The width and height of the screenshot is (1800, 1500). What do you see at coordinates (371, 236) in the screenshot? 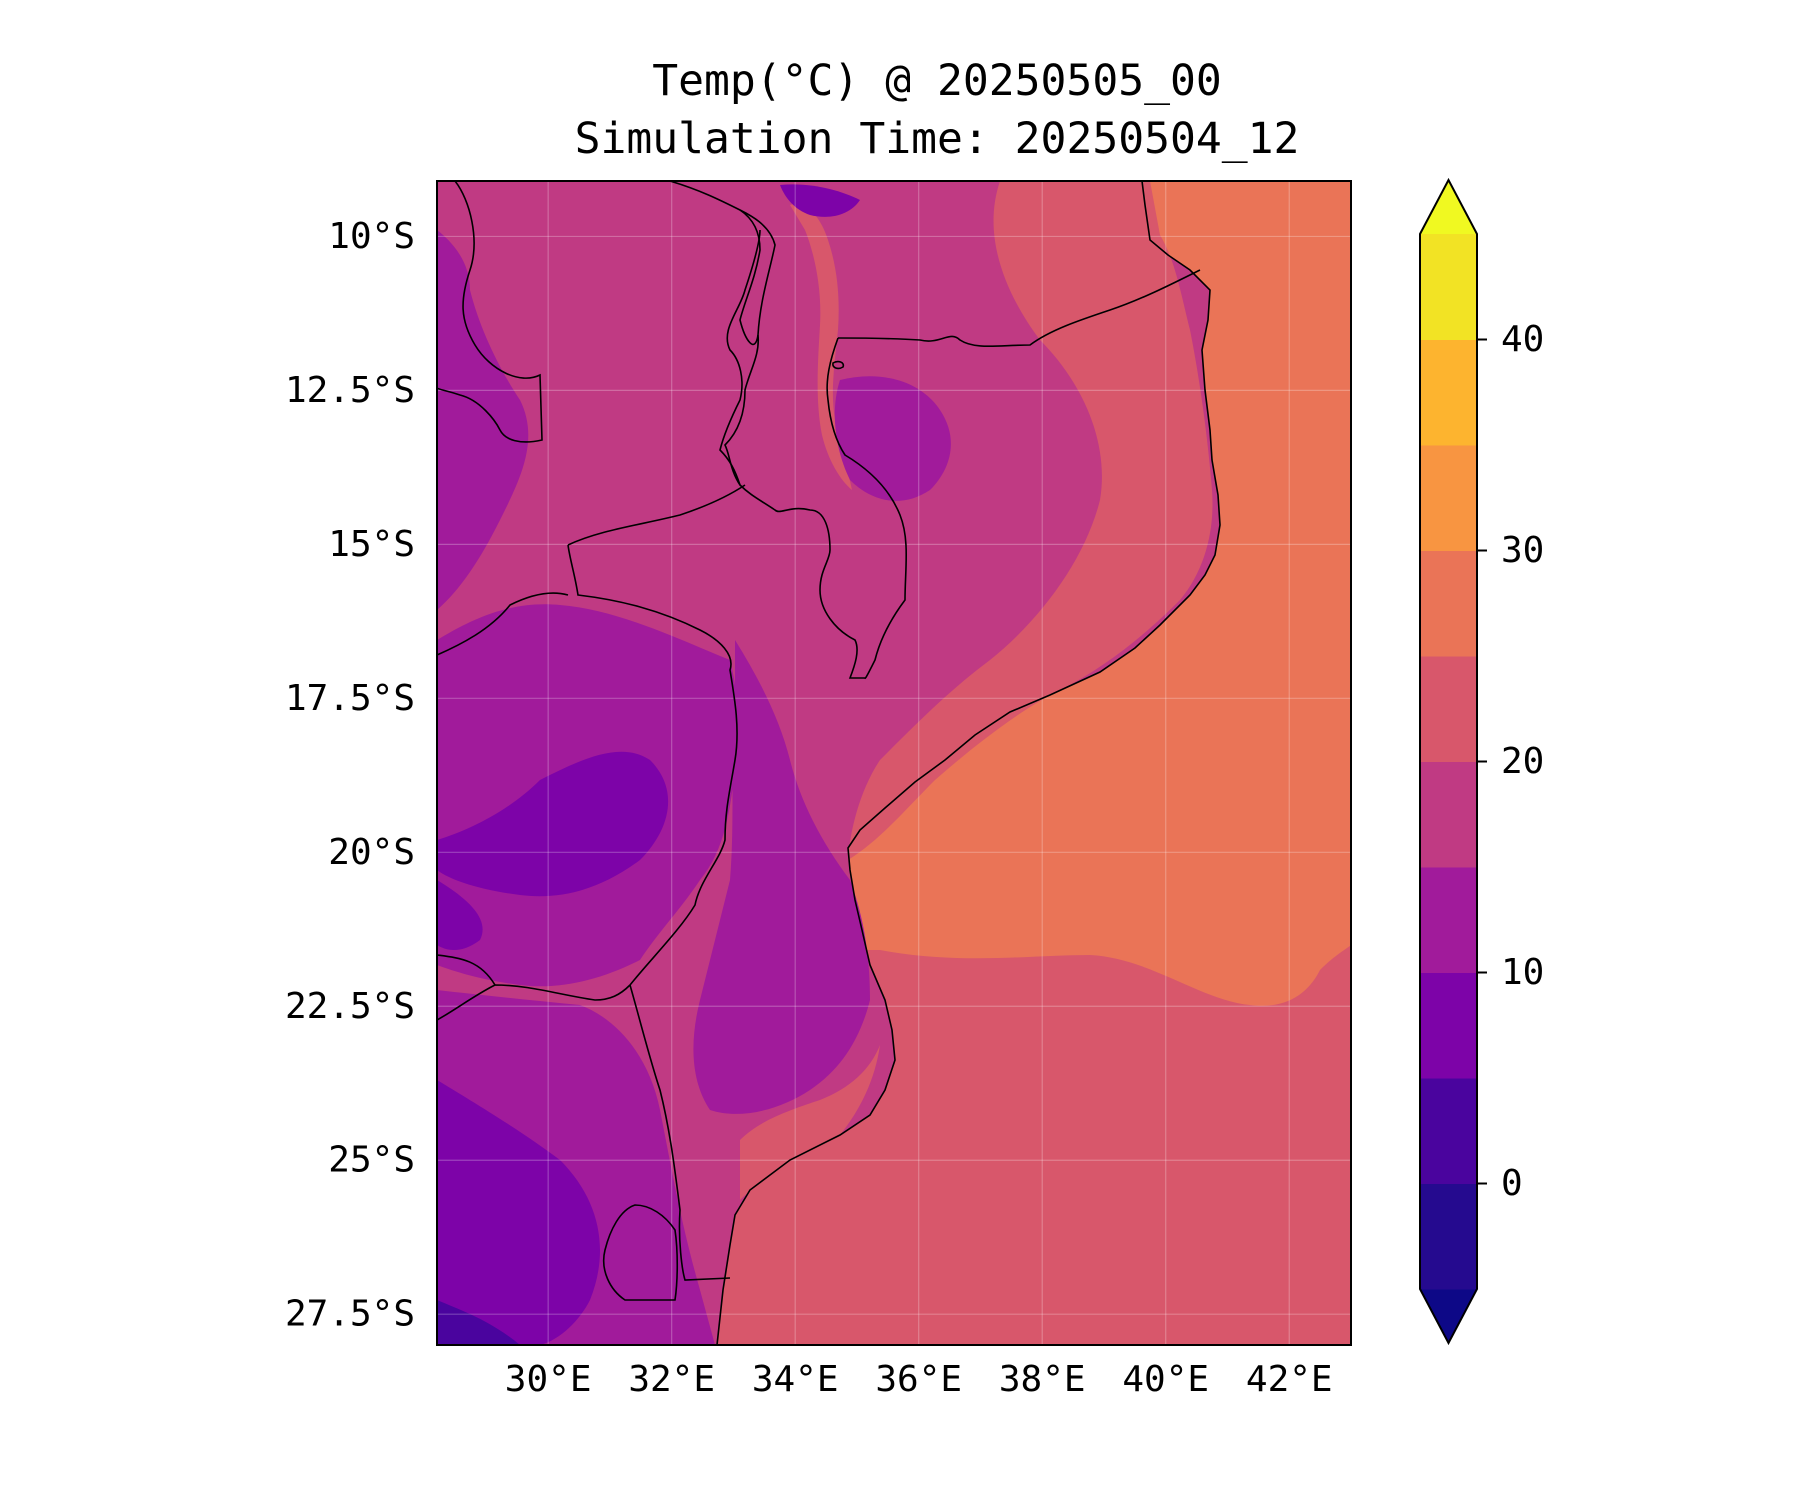
I see `lat-tick-label: 10°S` at bounding box center [371, 236].